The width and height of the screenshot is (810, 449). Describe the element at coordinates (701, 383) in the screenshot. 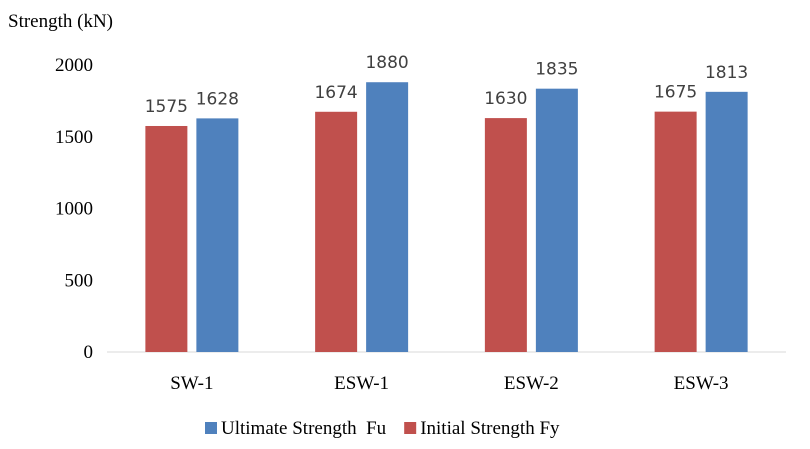

I see `x-tick-label-3: ESW-3` at that location.